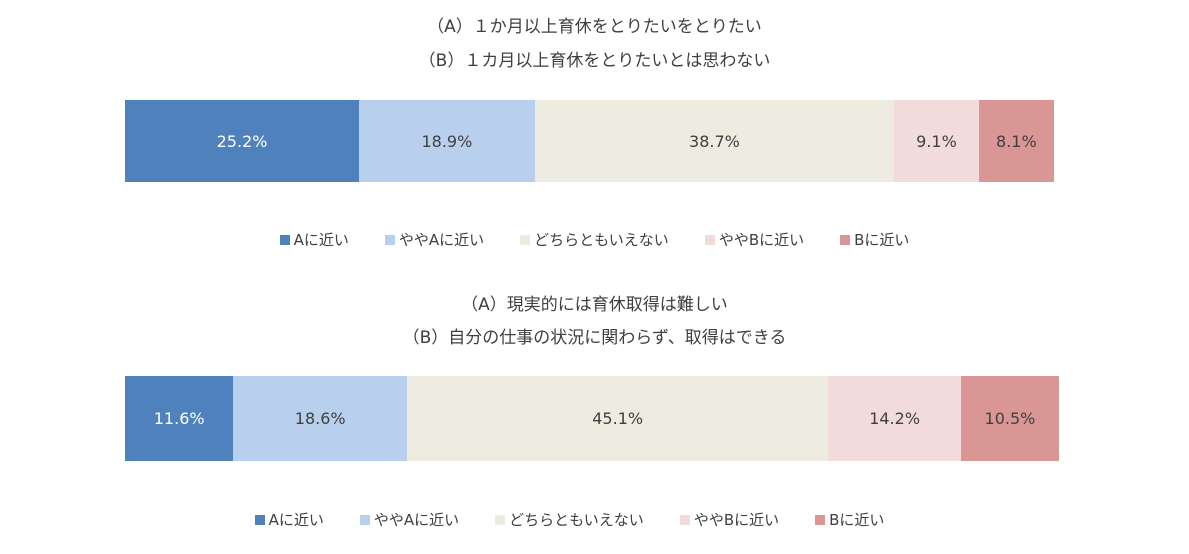  I want to click on data-label: 45.1%, so click(618, 418).